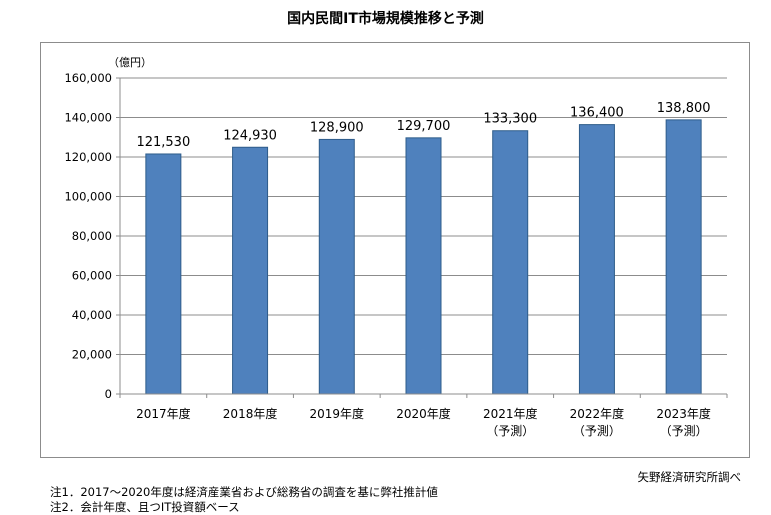 The height and width of the screenshot is (515, 771). Describe the element at coordinates (92, 355) in the screenshot. I see `y-tick-label: 20,000` at that location.